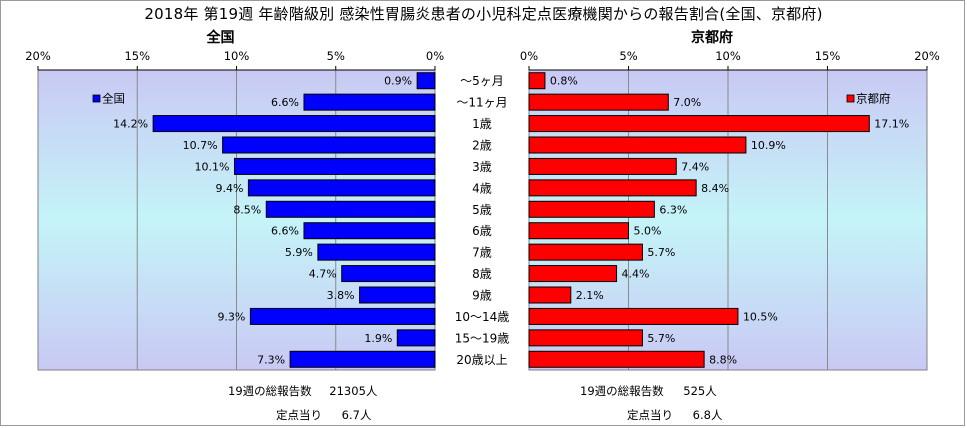 Image resolution: width=967 pixels, height=428 pixels. I want to click on category-label: ～11ヶ月, so click(481, 103).